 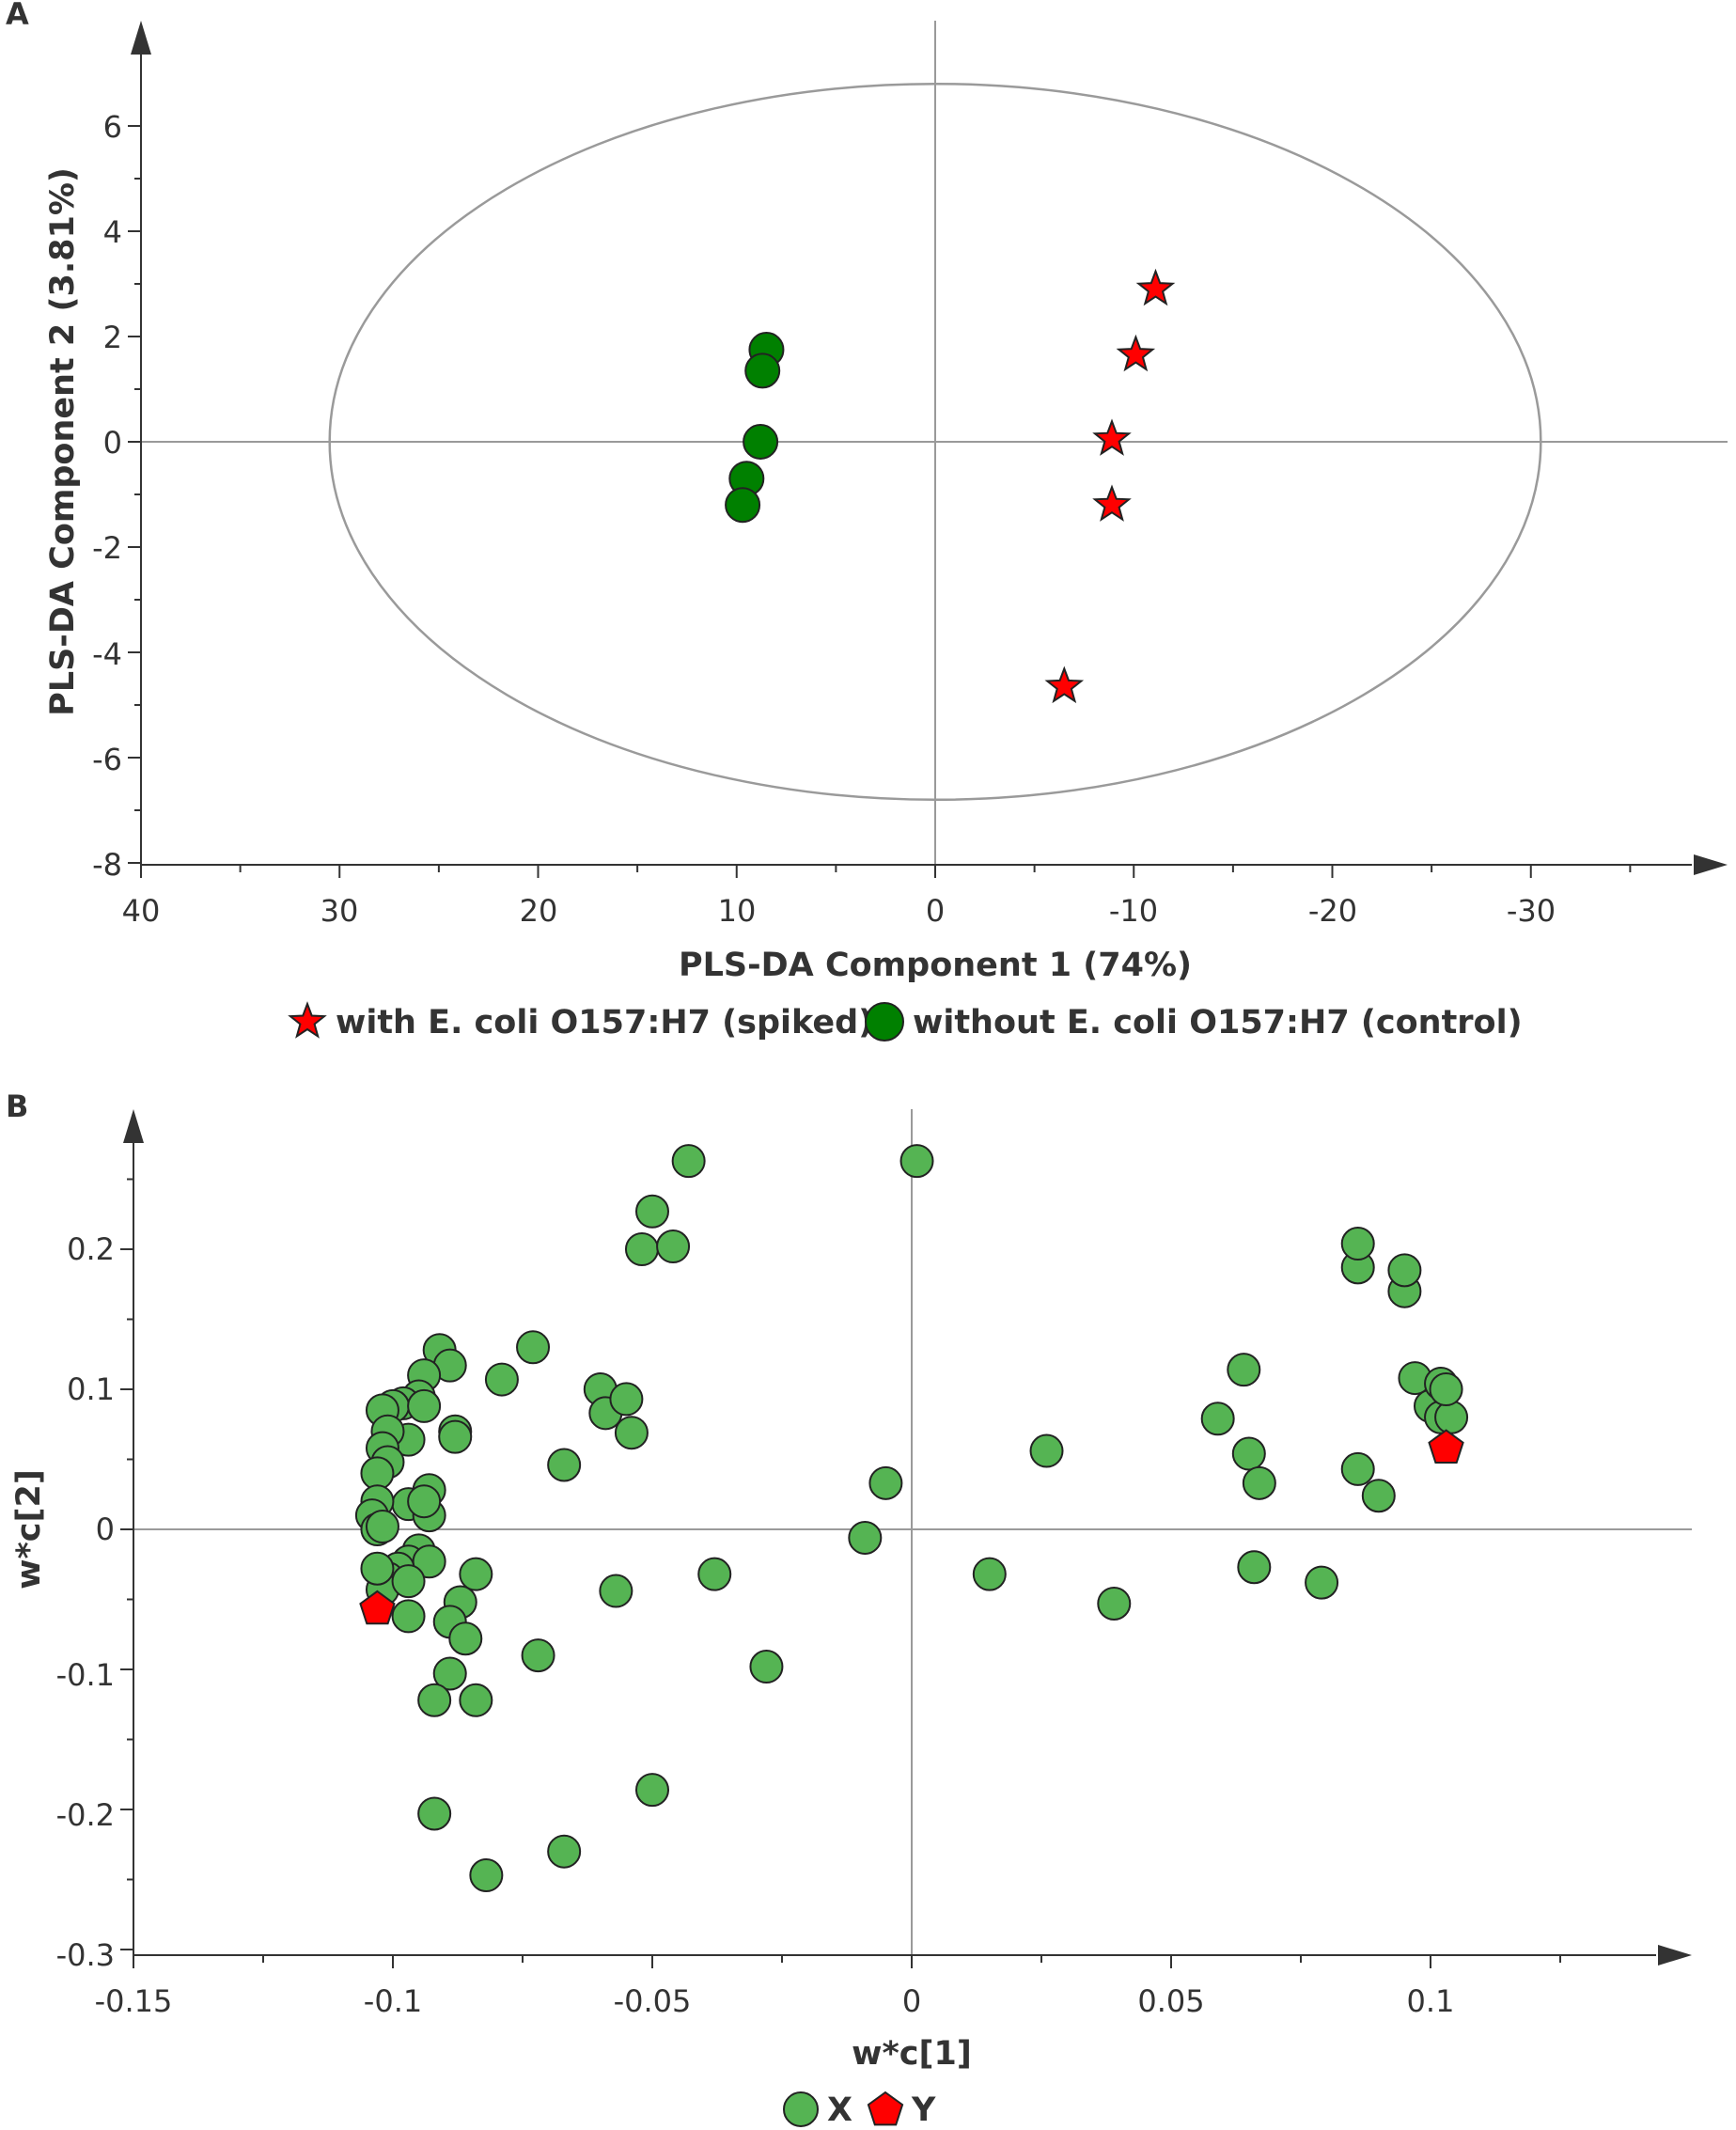 What do you see at coordinates (133, 1126) in the screenshot?
I see `panel-b-y-axis-arrow` at bounding box center [133, 1126].